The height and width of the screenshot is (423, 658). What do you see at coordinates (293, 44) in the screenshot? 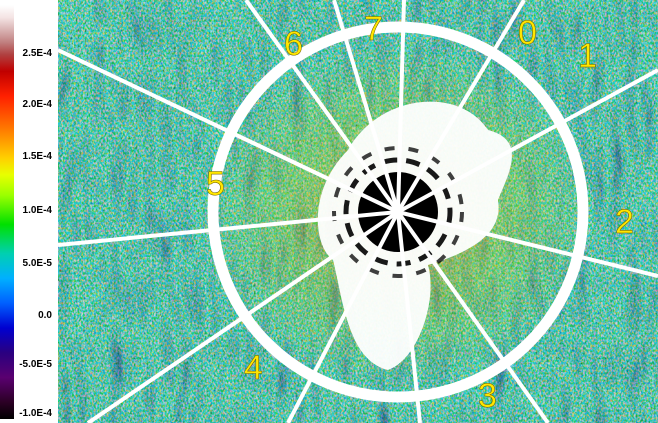
I see `sector-label-6: 6` at bounding box center [293, 44].